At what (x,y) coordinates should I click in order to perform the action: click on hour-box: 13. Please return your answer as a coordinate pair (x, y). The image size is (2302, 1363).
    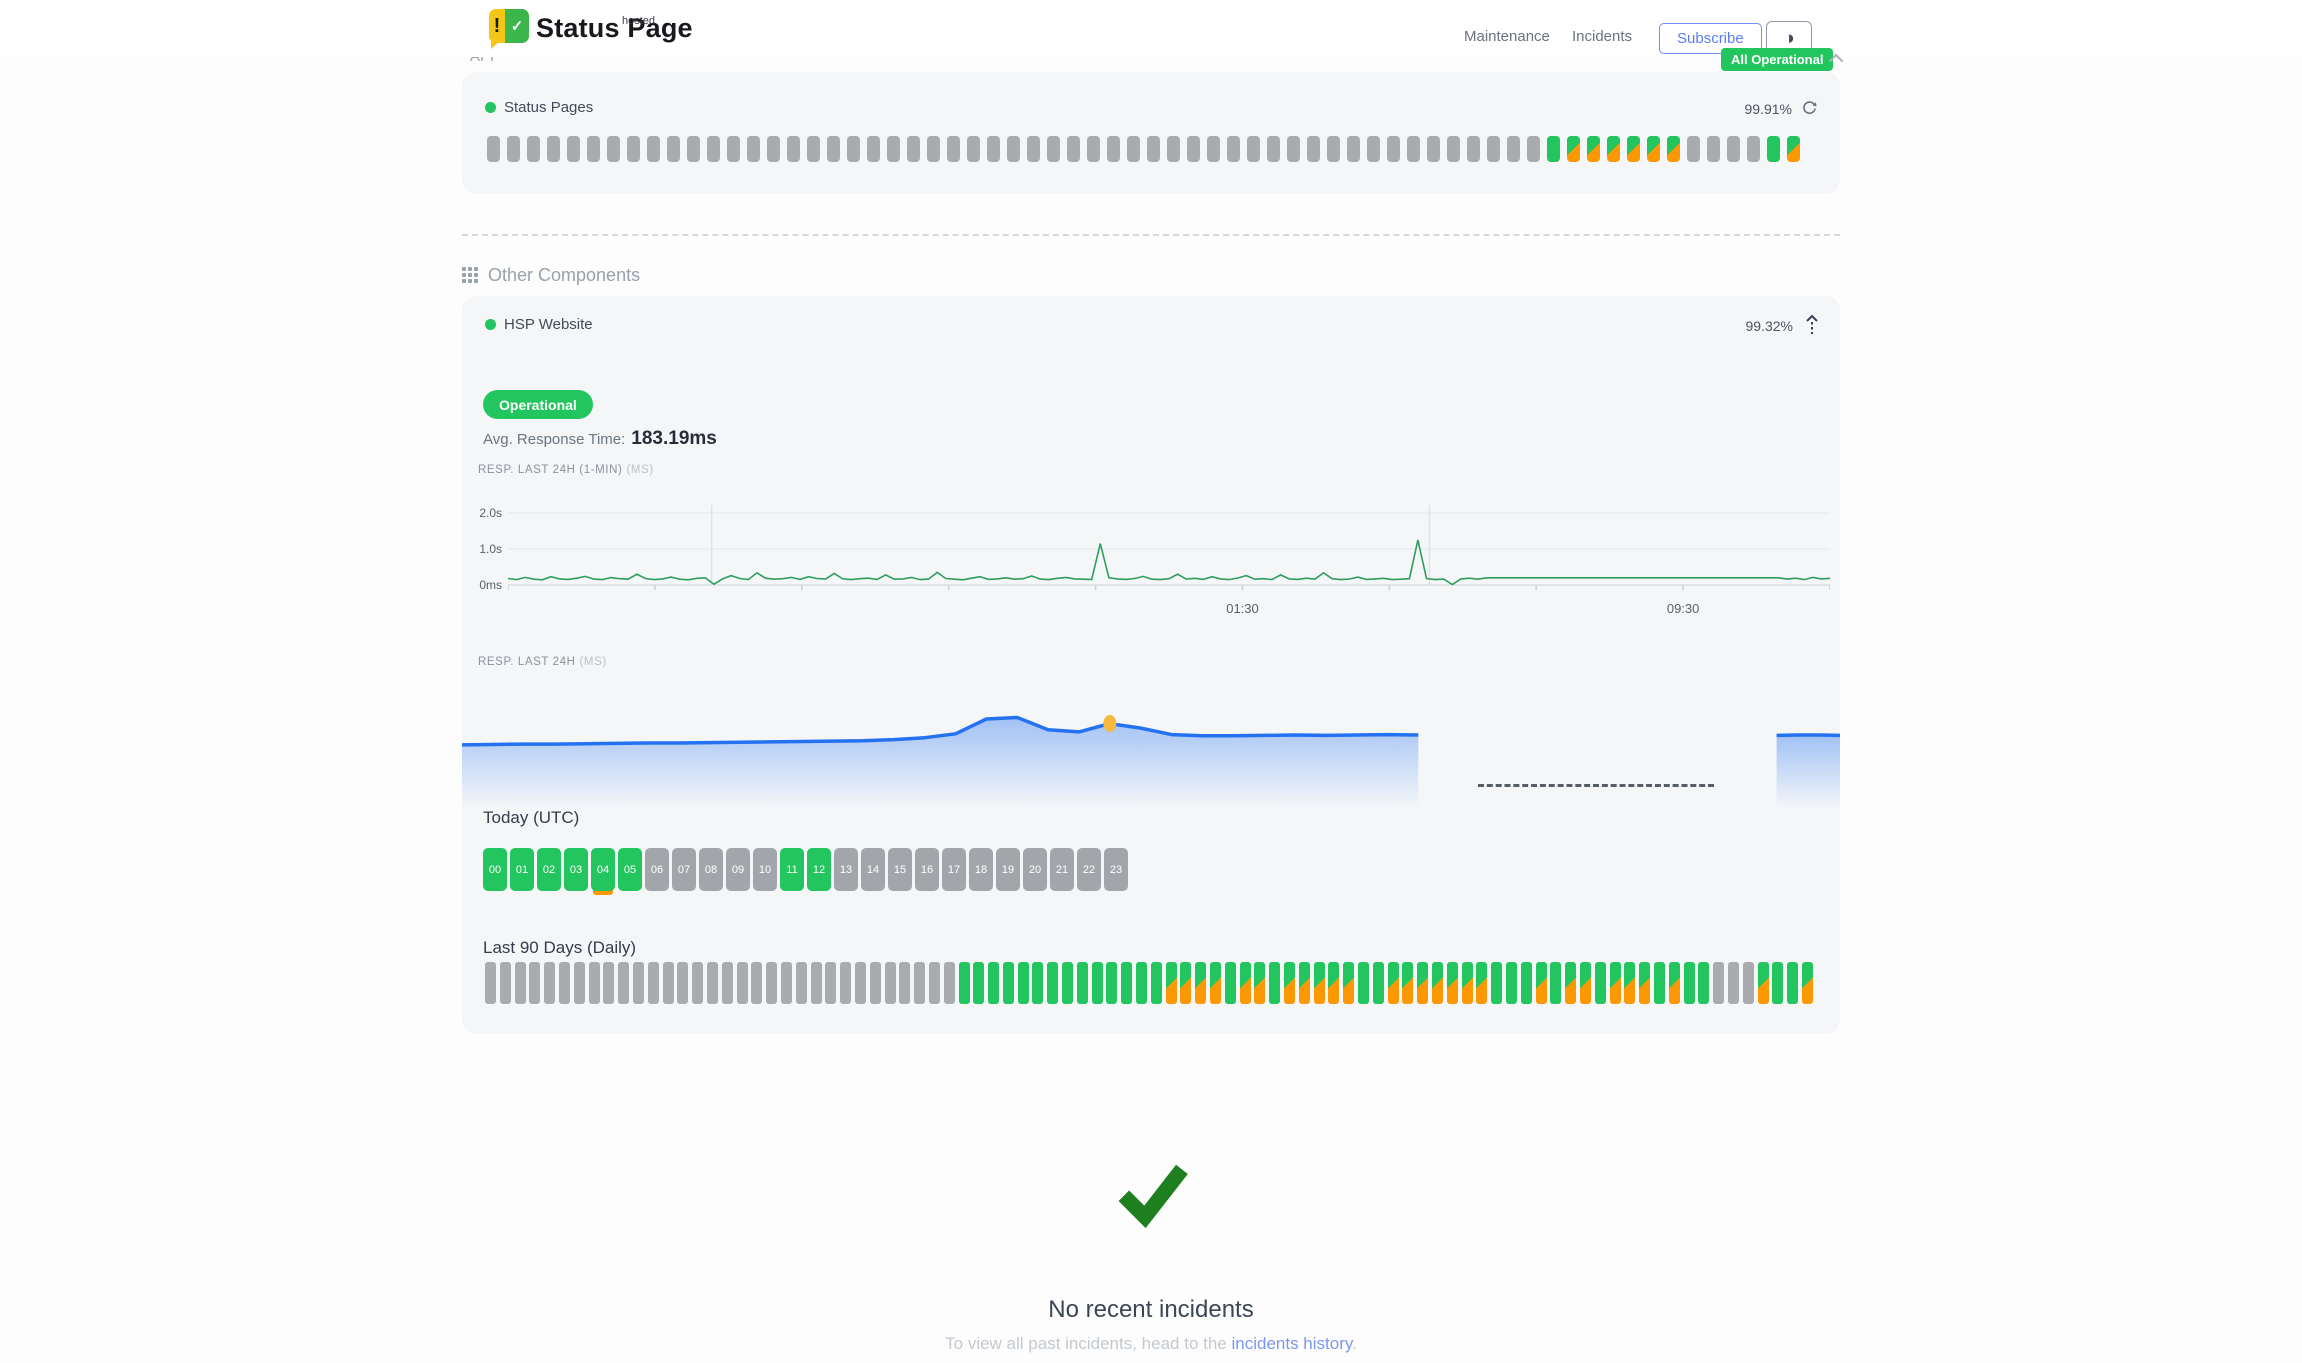
    Looking at the image, I should click on (846, 869).